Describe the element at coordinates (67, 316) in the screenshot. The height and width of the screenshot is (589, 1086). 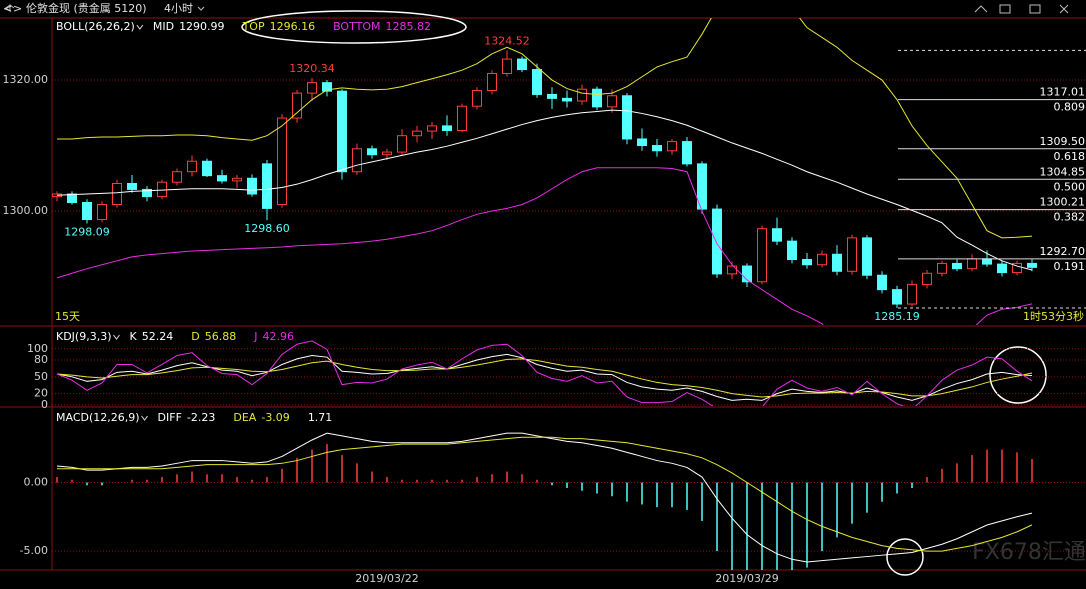
I see `period-note: 15天` at that location.